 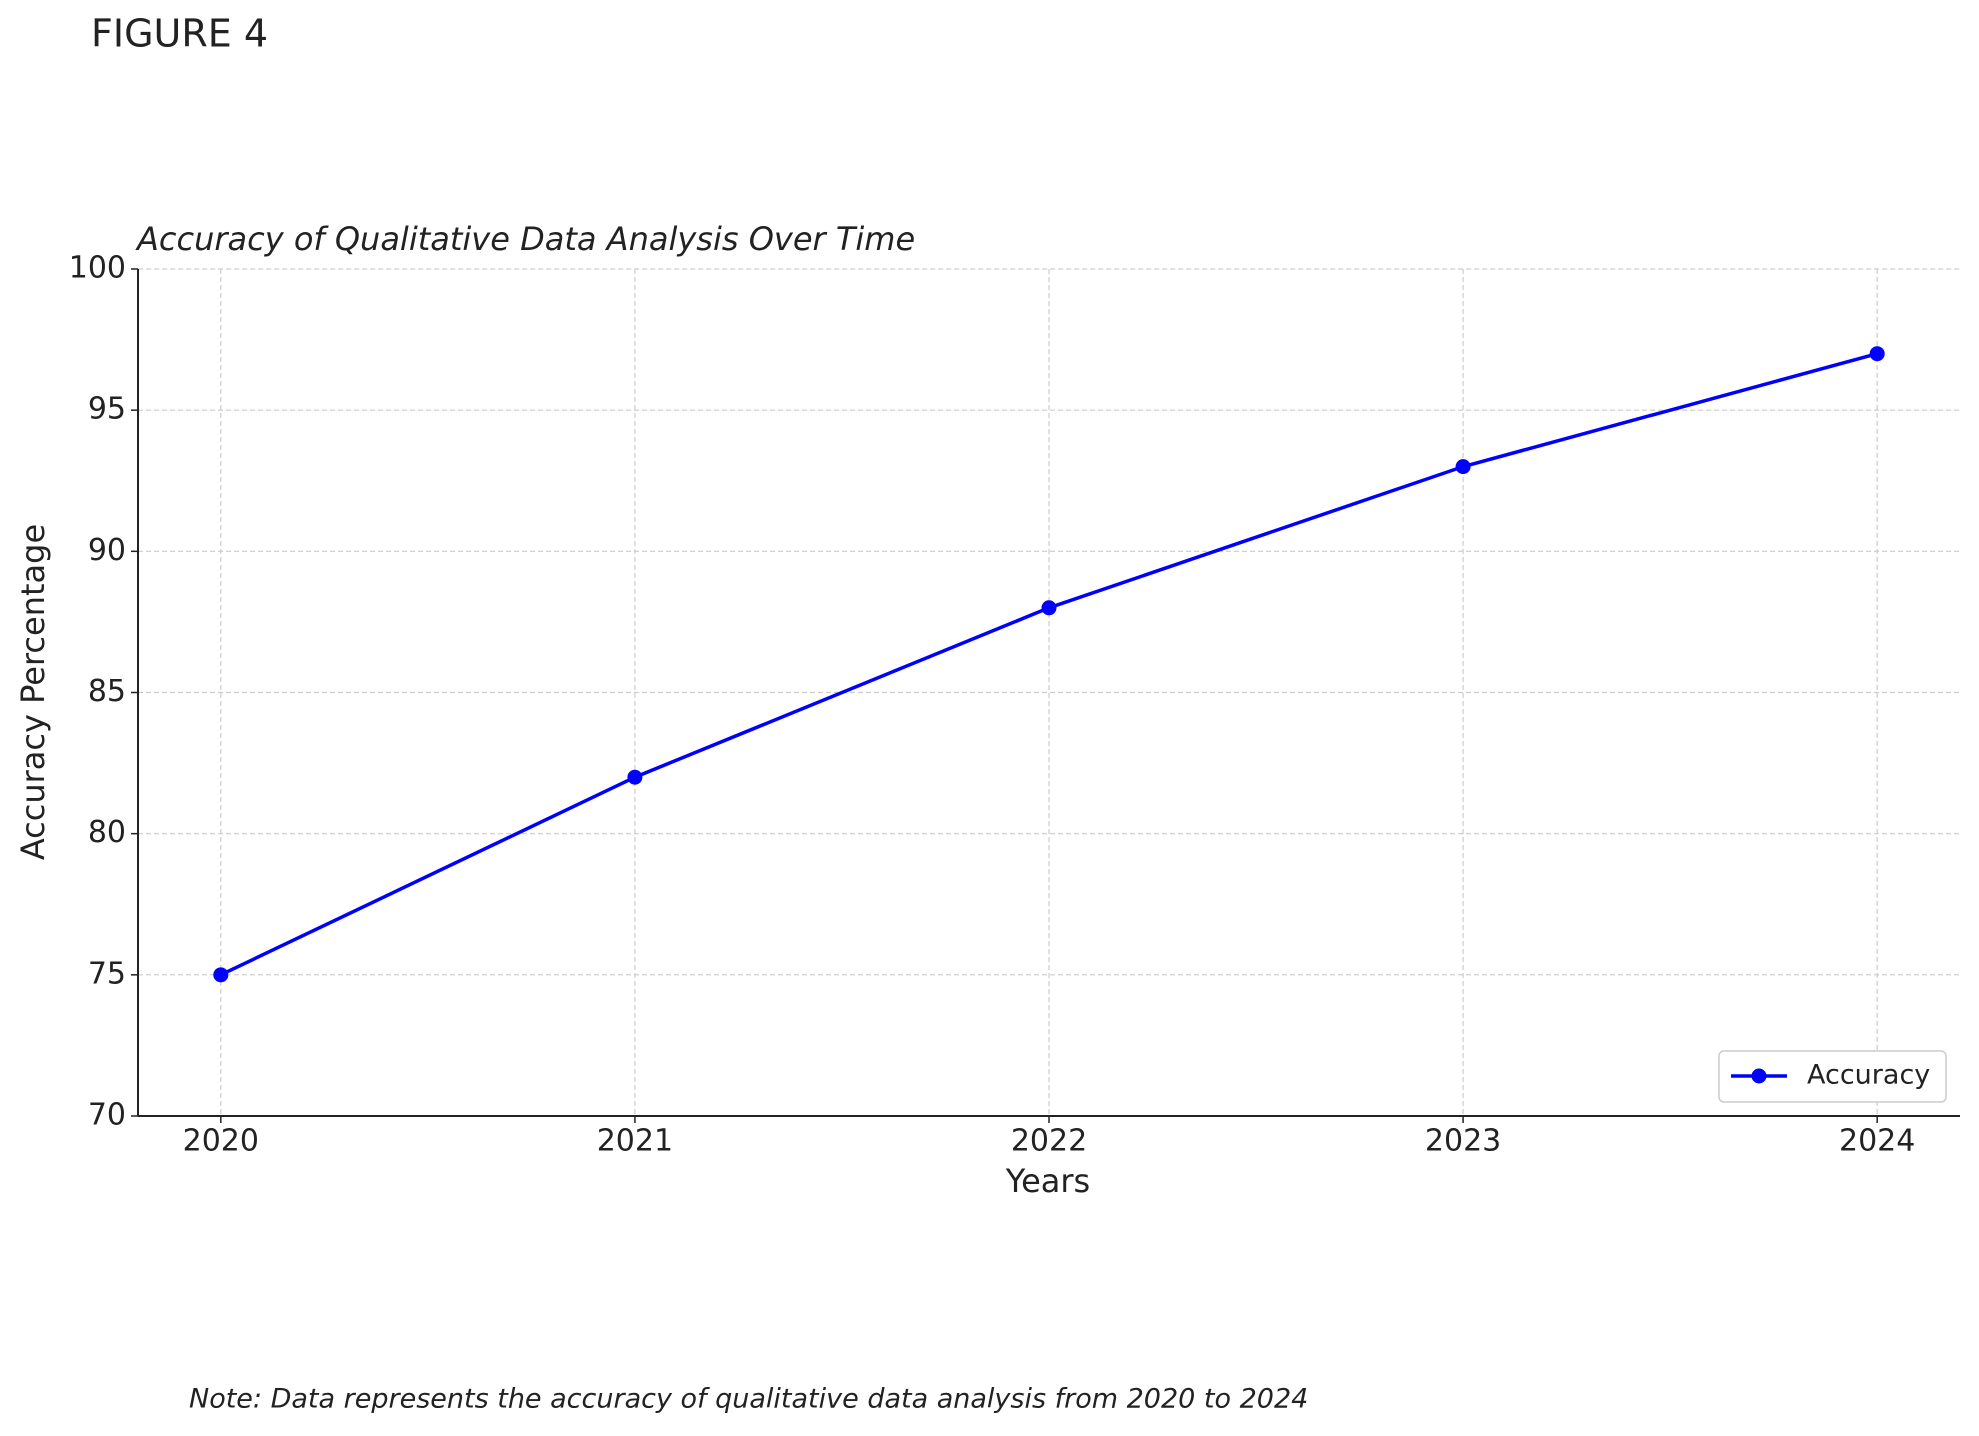 What do you see at coordinates (1759, 1076) in the screenshot?
I see `legend-marker` at bounding box center [1759, 1076].